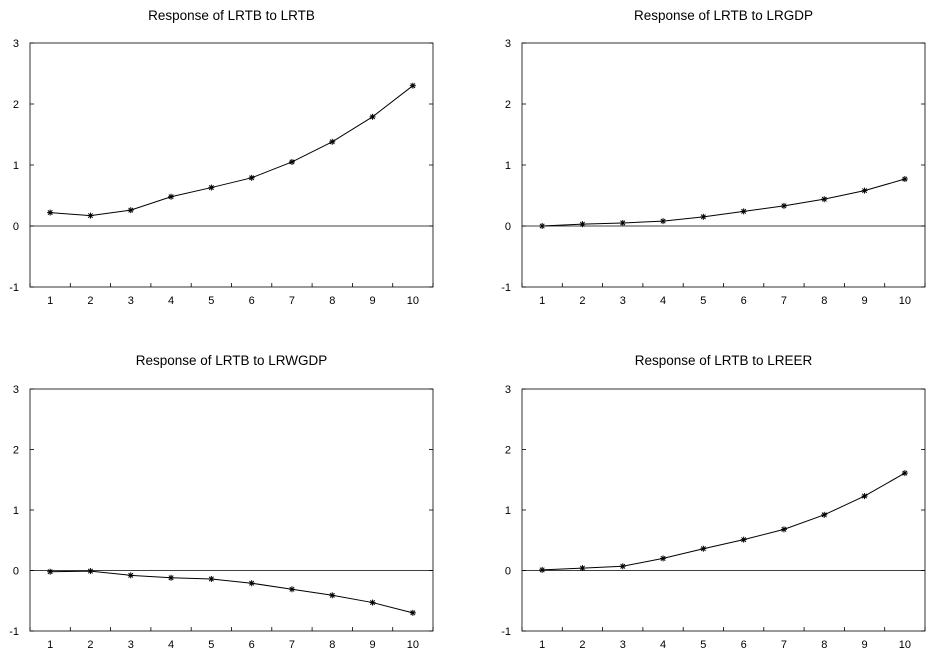  I want to click on chart-title: Response of LRTB to LRTB, so click(231, 15).